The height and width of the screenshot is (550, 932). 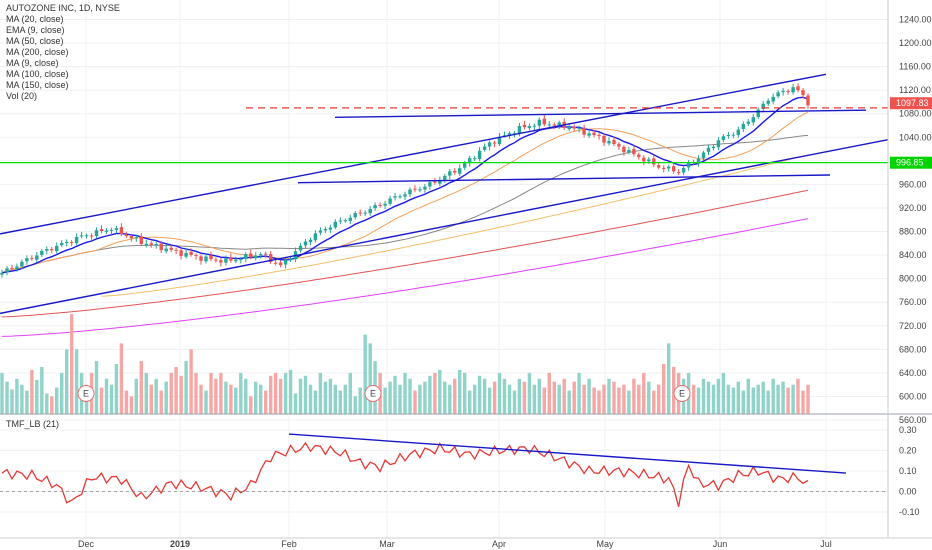 I want to click on x-tick-label: Feb, so click(x=289, y=544).